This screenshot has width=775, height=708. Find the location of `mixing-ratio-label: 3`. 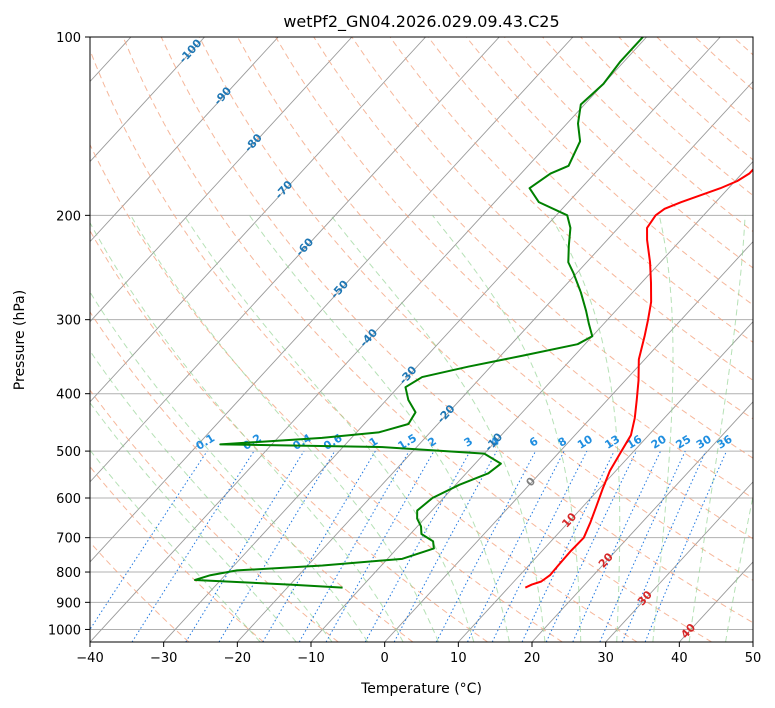

mixing-ratio-label: 3 is located at coordinates (468, 442).